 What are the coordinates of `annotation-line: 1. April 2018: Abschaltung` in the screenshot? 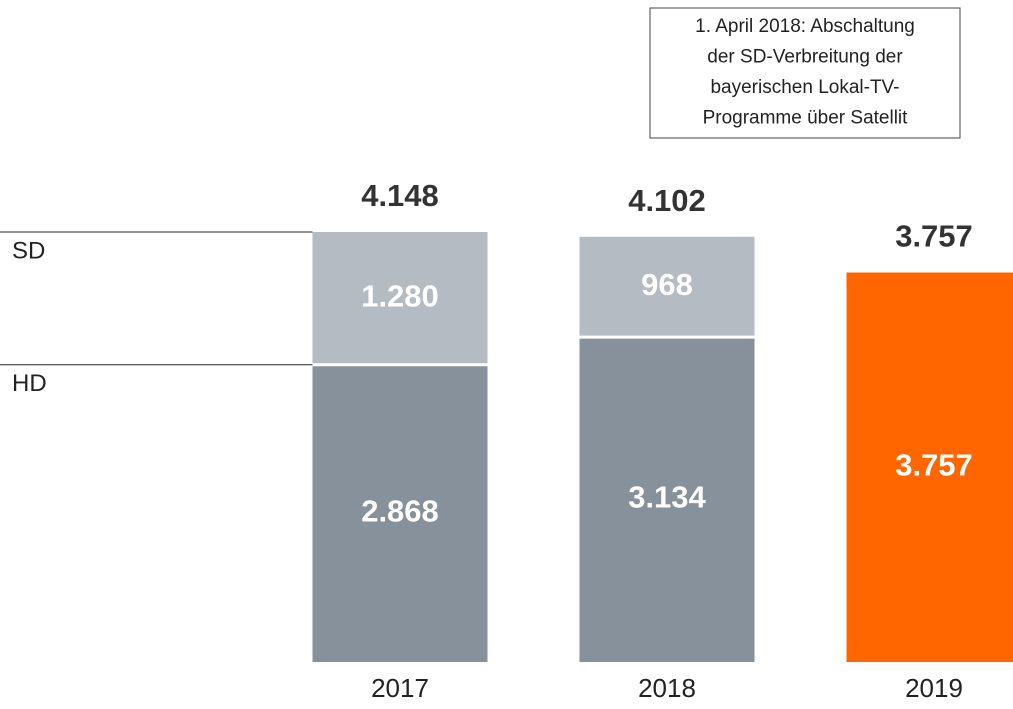 It's located at (805, 26).